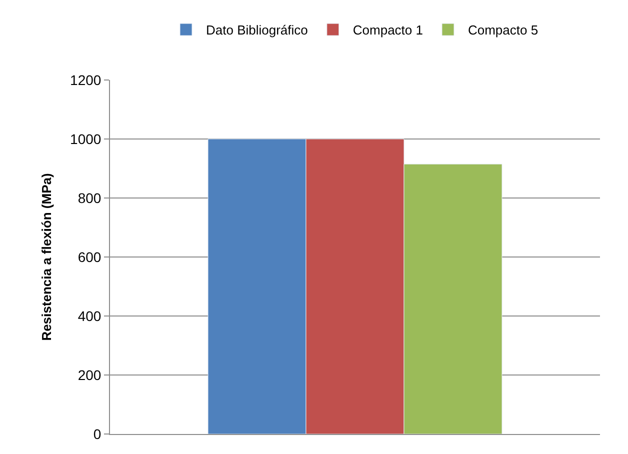 Image resolution: width=628 pixels, height=454 pixels. I want to click on legend-label: Compacto 5, so click(503, 30).